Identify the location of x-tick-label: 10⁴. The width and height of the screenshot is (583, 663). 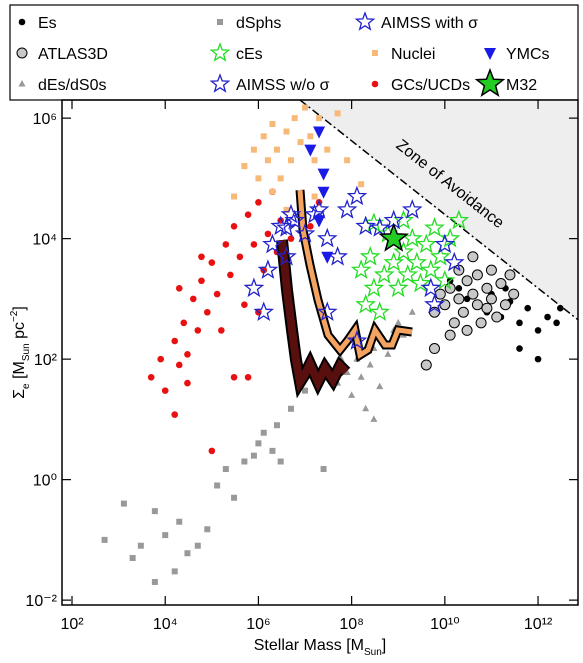
(165, 624).